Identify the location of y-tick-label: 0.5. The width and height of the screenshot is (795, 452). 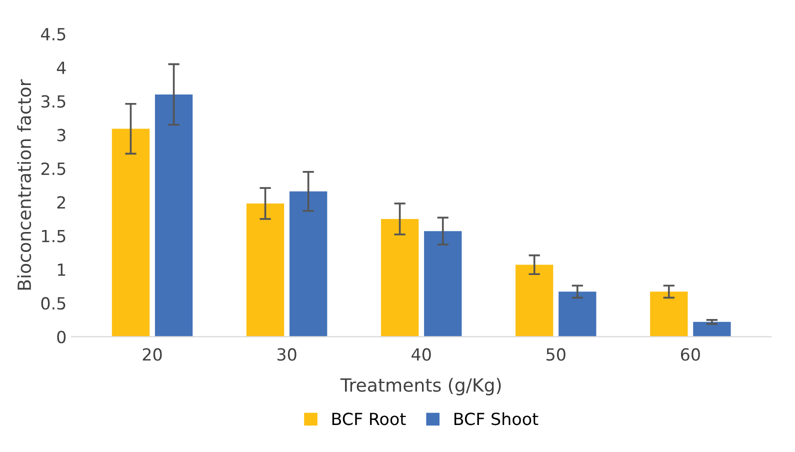
(53, 303).